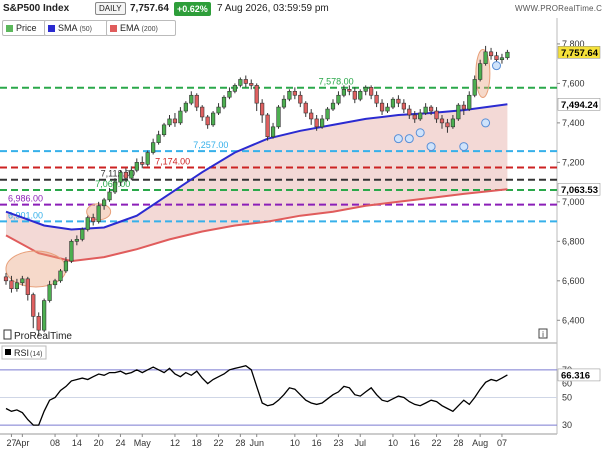 This screenshot has width=602, height=451. Describe the element at coordinates (175, 443) in the screenshot. I see `x-tick-label: 12` at that location.